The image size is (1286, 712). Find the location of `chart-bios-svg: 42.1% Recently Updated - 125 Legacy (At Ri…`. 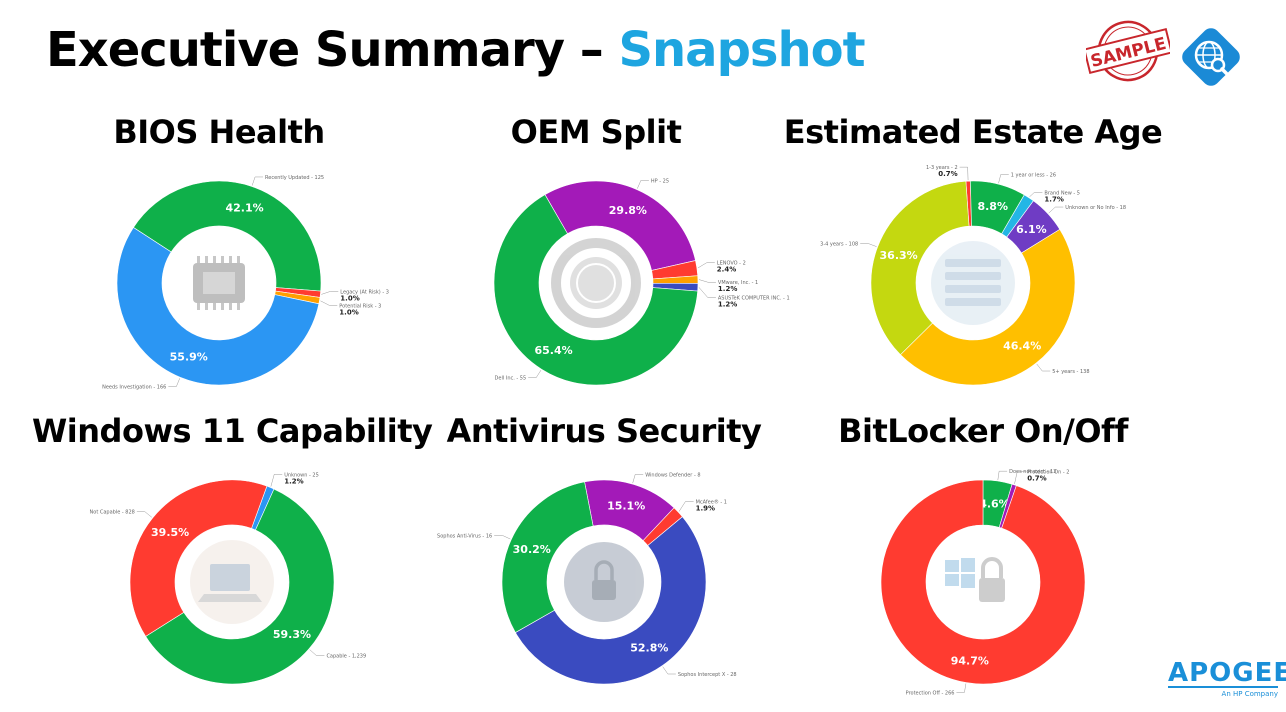

chart-bios-svg: 42.1% Recently Updated - 125 Legacy (At Ri… is located at coordinates (245, 283).